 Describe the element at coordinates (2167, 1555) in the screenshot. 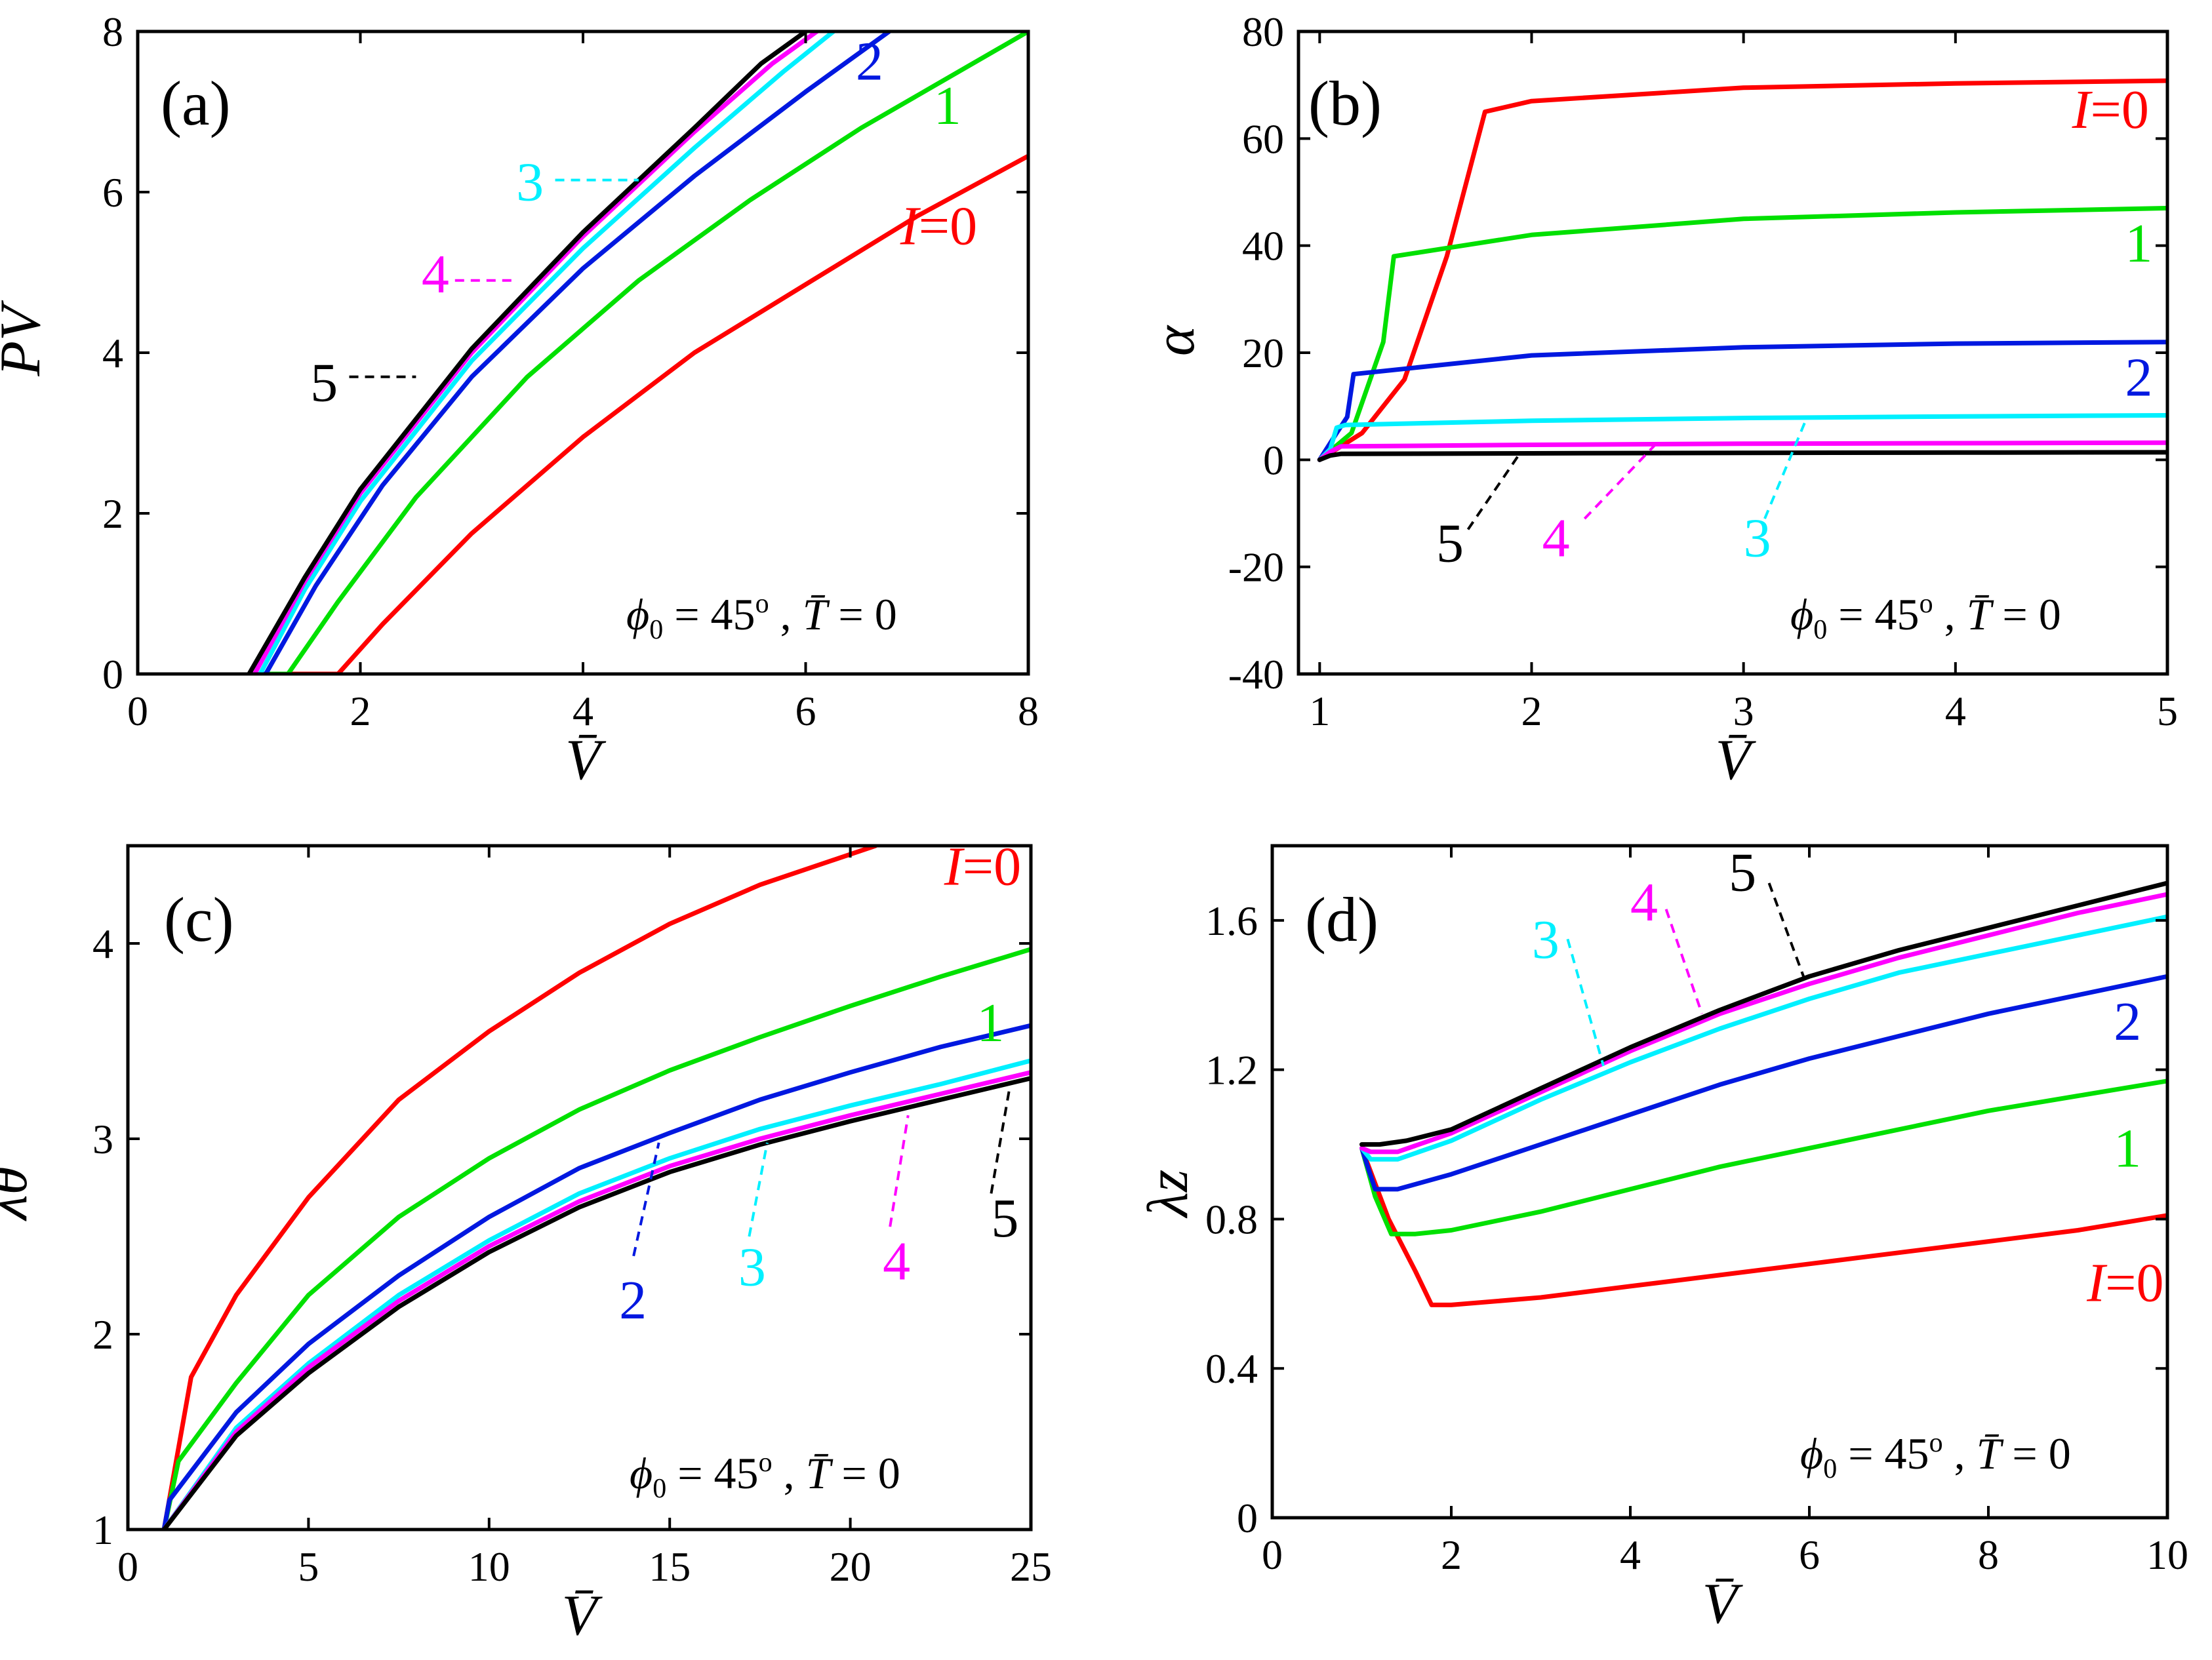

I see `x-tick-label: 10` at that location.